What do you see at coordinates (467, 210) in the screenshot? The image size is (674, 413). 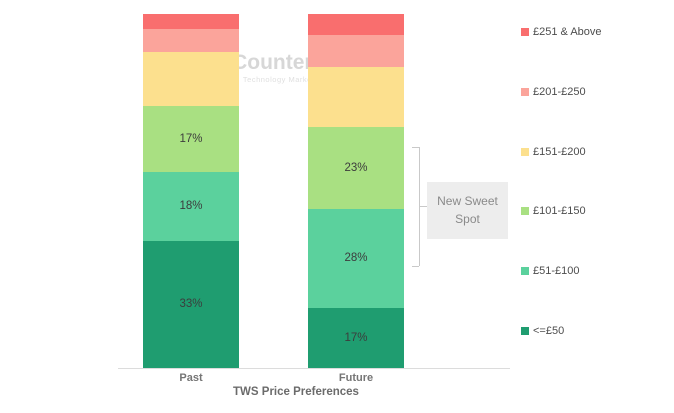 I see `annotation-new-sweet-spot: New Sweet Spot` at bounding box center [467, 210].